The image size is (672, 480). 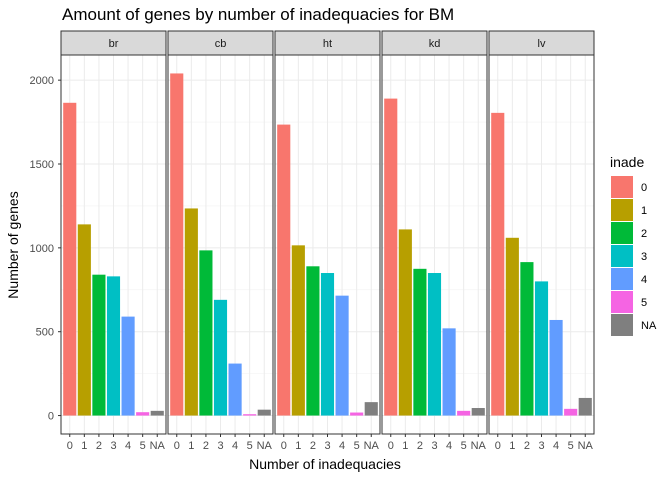 What do you see at coordinates (644, 303) in the screenshot?
I see `legend-label: 5` at bounding box center [644, 303].